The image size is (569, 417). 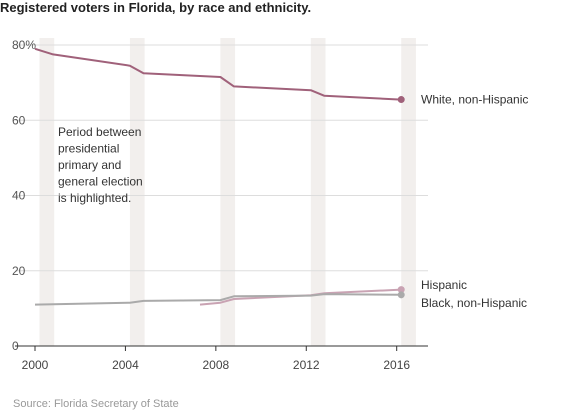 What do you see at coordinates (444, 285) in the screenshot?
I see `series-label: Hispanic` at bounding box center [444, 285].